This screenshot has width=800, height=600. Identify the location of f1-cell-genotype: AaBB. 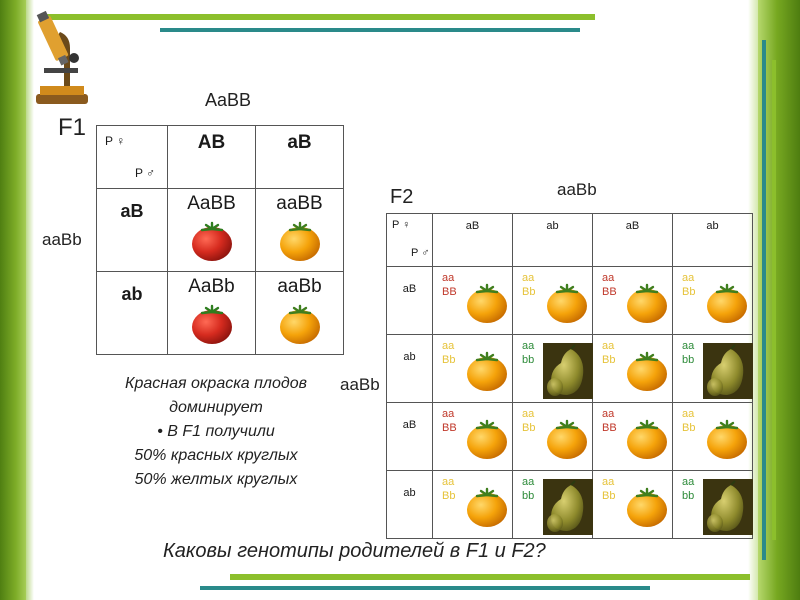
(211, 203).